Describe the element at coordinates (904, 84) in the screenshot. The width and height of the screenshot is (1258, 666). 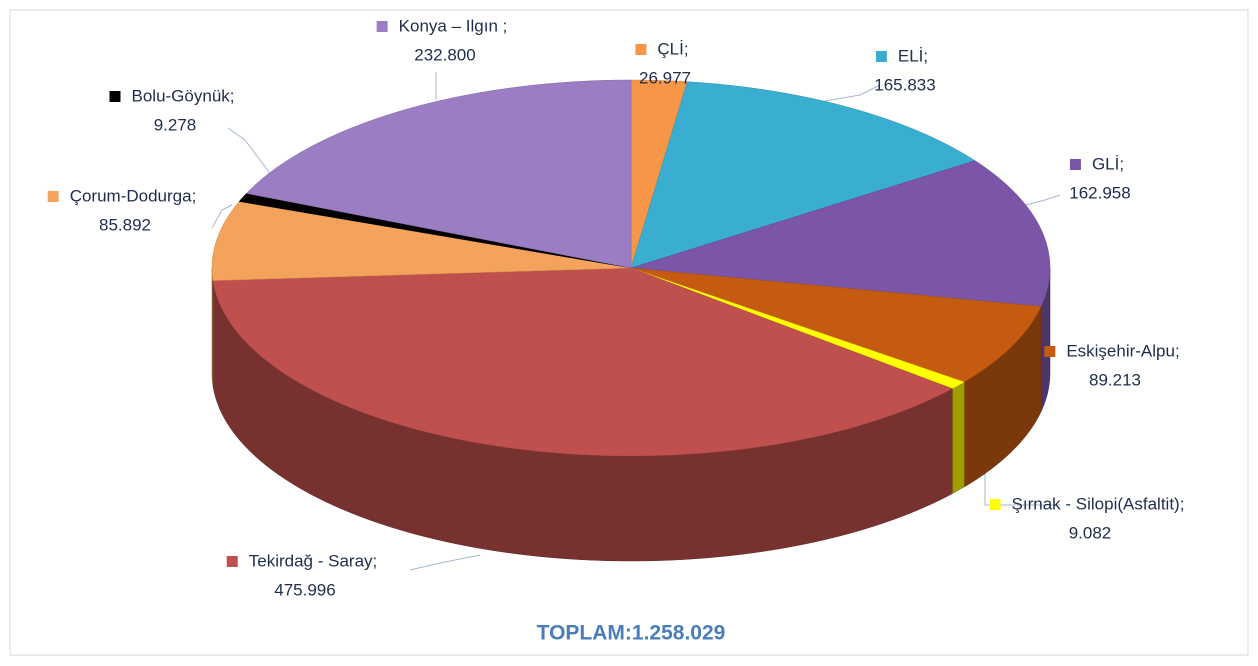
I see `value-label: 165.833` at that location.